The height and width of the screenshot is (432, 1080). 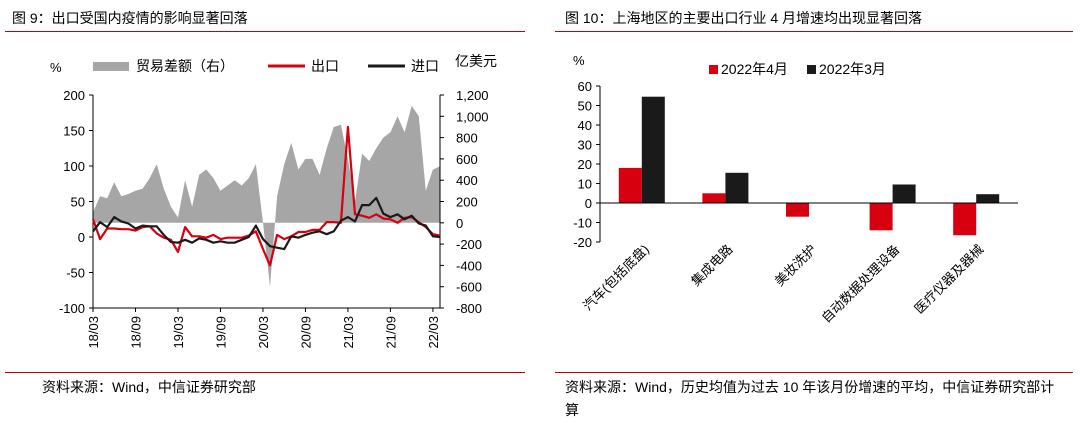 I want to click on legend-label-import: 进口, so click(x=425, y=66).